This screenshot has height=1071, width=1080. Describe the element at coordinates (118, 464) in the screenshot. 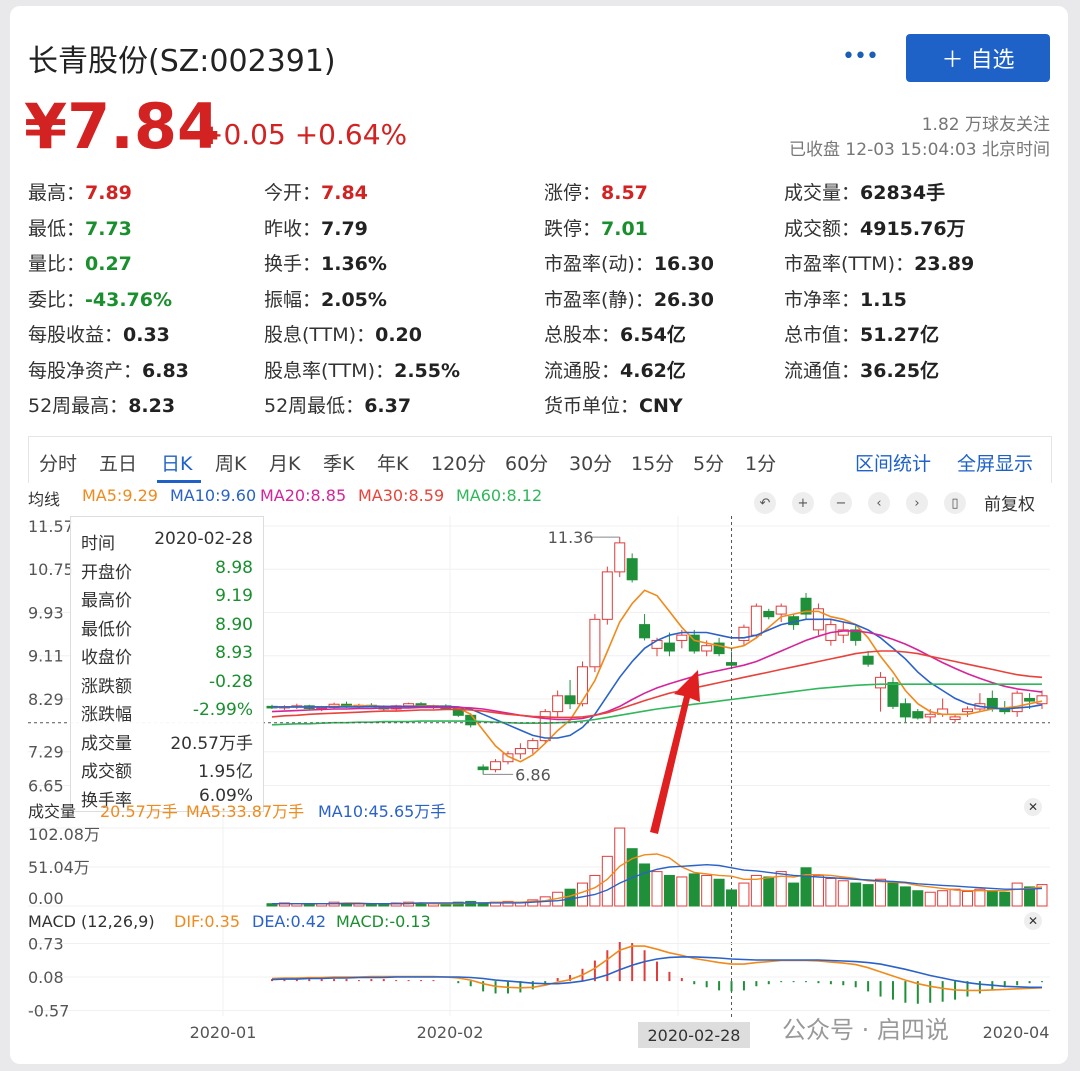

I see `tab-period: 五日` at that location.